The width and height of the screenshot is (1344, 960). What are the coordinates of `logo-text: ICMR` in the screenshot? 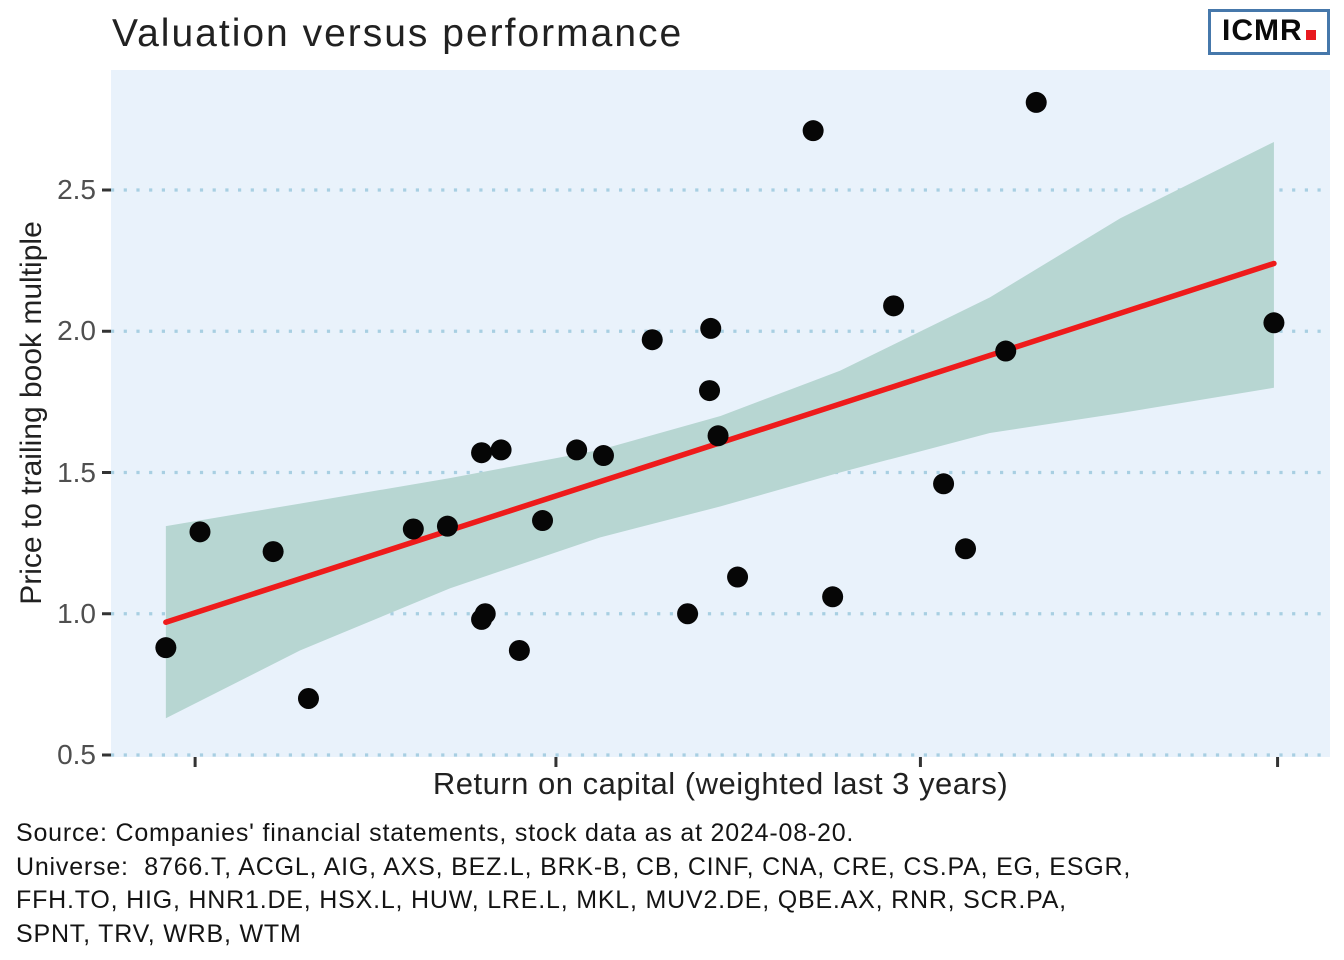 It's located at (1262, 30).